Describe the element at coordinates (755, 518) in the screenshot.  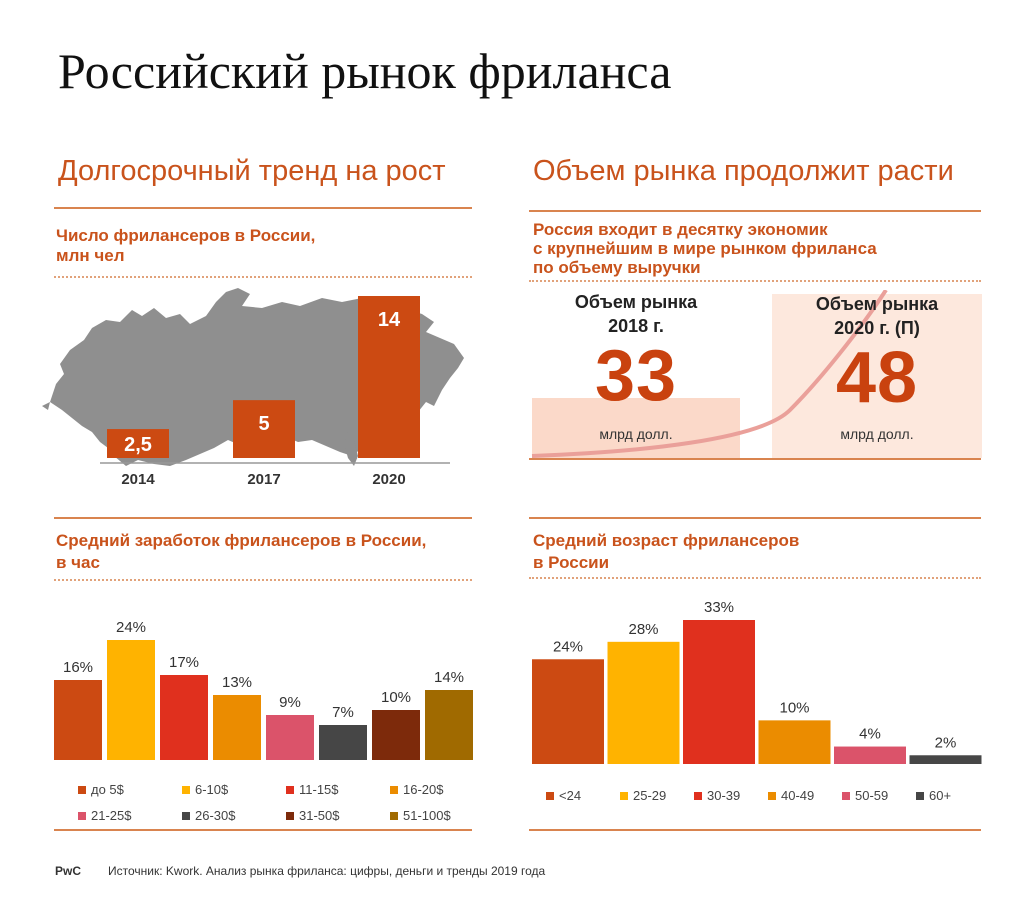
I see `age-top-rule` at that location.